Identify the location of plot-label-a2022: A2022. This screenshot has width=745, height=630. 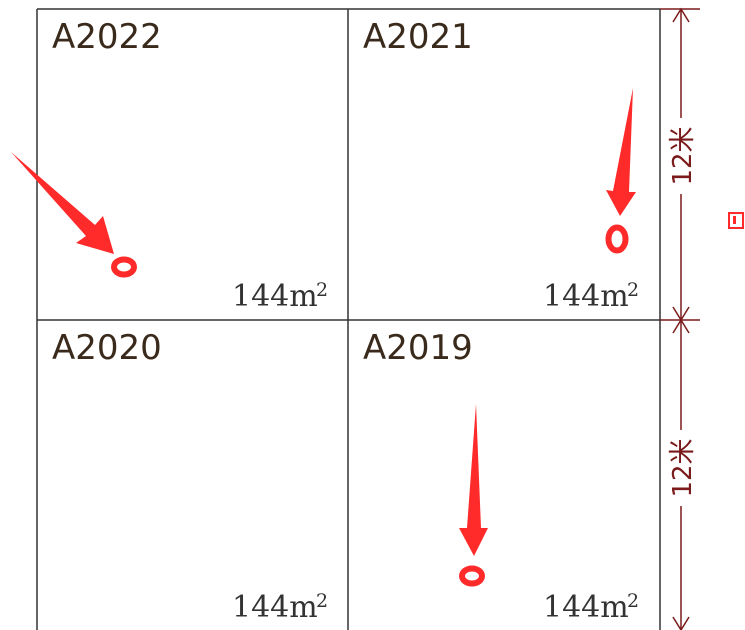
(107, 37).